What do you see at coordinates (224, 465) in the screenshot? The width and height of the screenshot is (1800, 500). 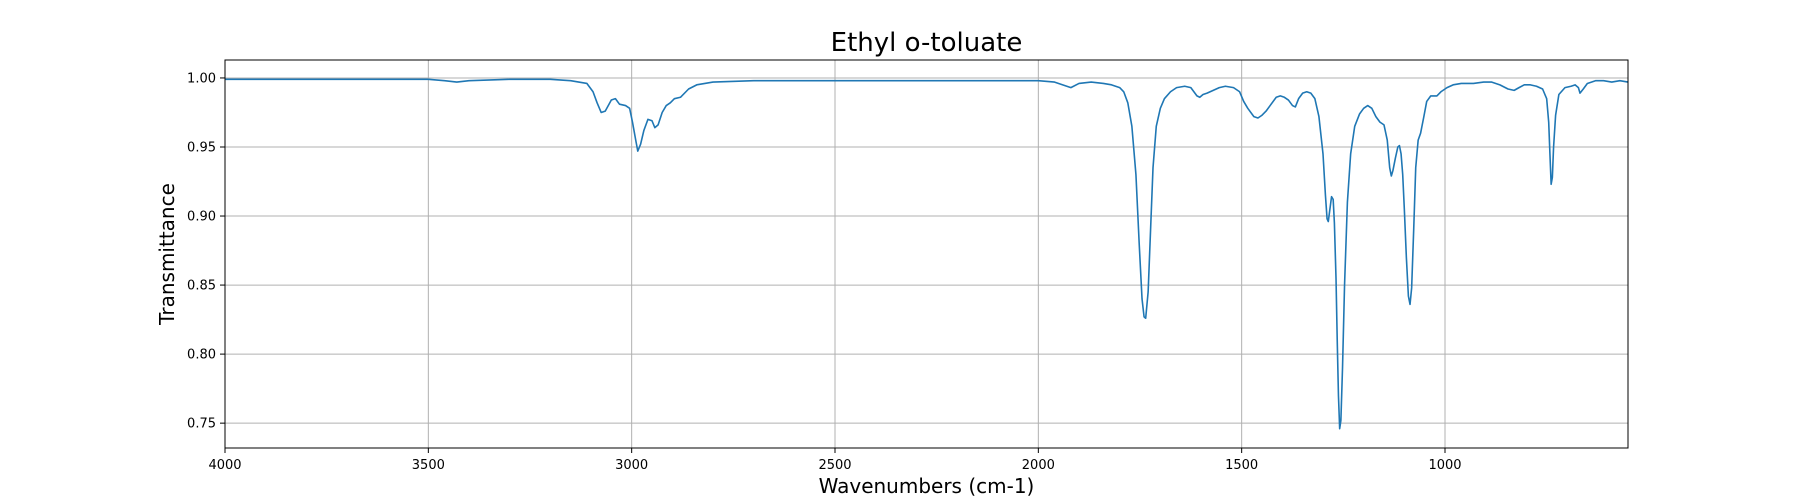 I see `x-tick-label: 4000` at bounding box center [224, 465].